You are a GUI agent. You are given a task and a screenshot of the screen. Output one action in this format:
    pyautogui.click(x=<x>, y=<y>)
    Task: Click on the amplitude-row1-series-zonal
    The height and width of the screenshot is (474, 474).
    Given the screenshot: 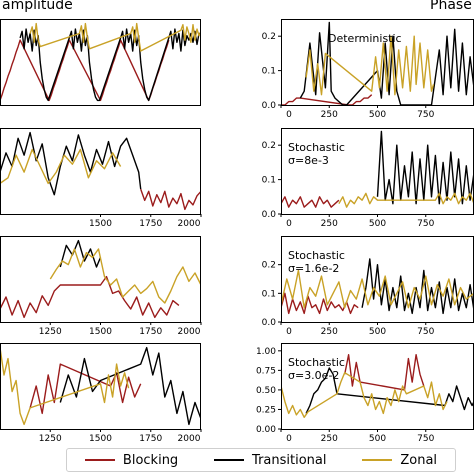 What is the action you would take?
    pyautogui.click(x=115, y=37)
    